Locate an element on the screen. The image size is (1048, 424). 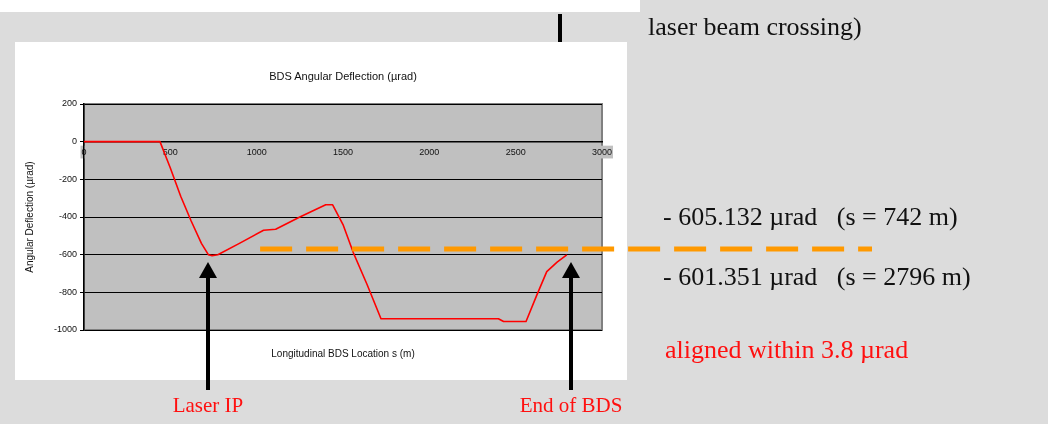
y-tick-label: 200 is located at coordinates (69, 103).